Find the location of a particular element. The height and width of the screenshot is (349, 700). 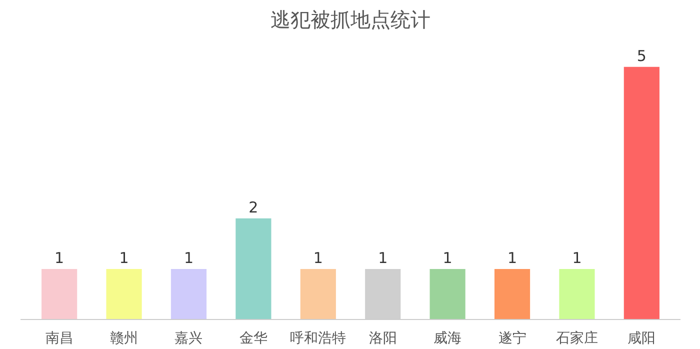

chart-title: 逃犯被抓地点统计 is located at coordinates (350, 20).